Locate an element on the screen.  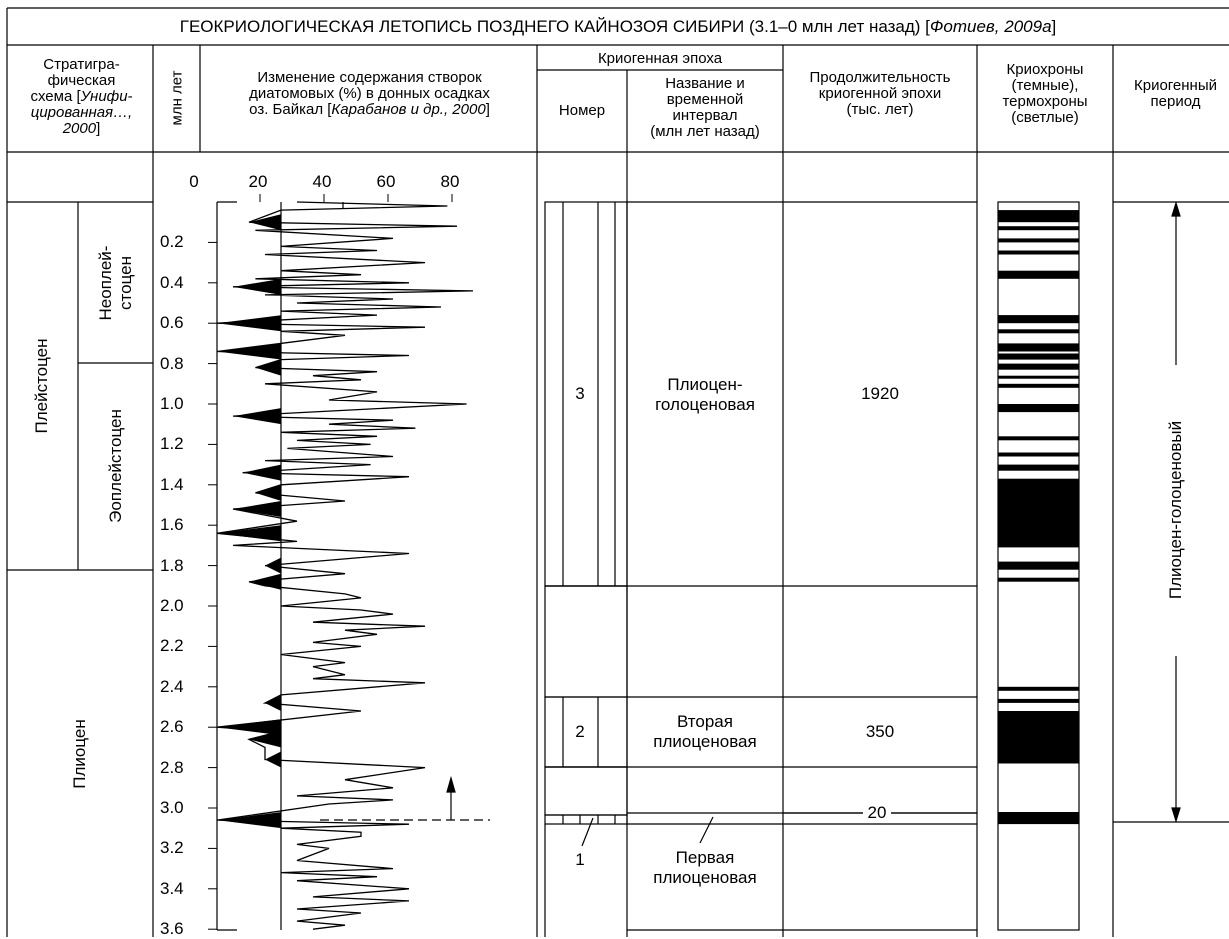
y-tick-label: 1.6 is located at coordinates (172, 525).